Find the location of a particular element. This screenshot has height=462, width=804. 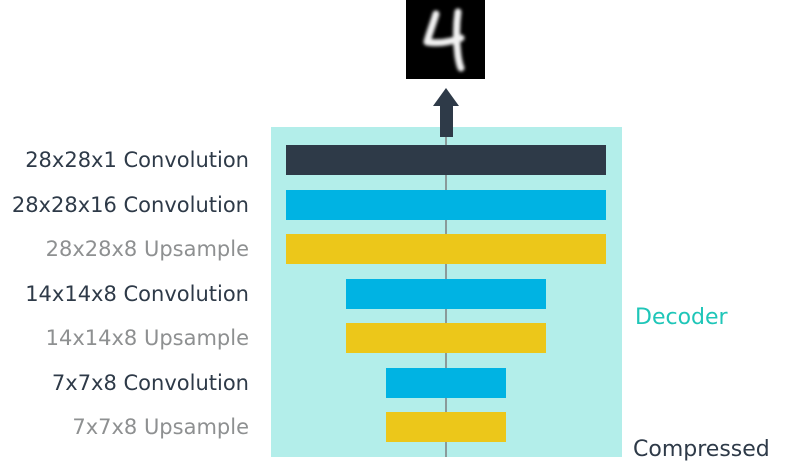

compressed-label: Compressed is located at coordinates (701, 449).